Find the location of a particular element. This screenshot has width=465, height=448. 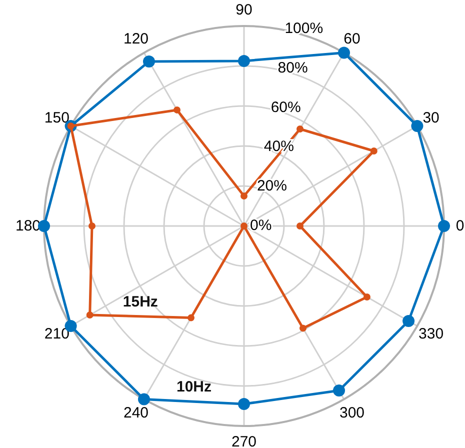

y-tick-label: 100% is located at coordinates (304, 29).